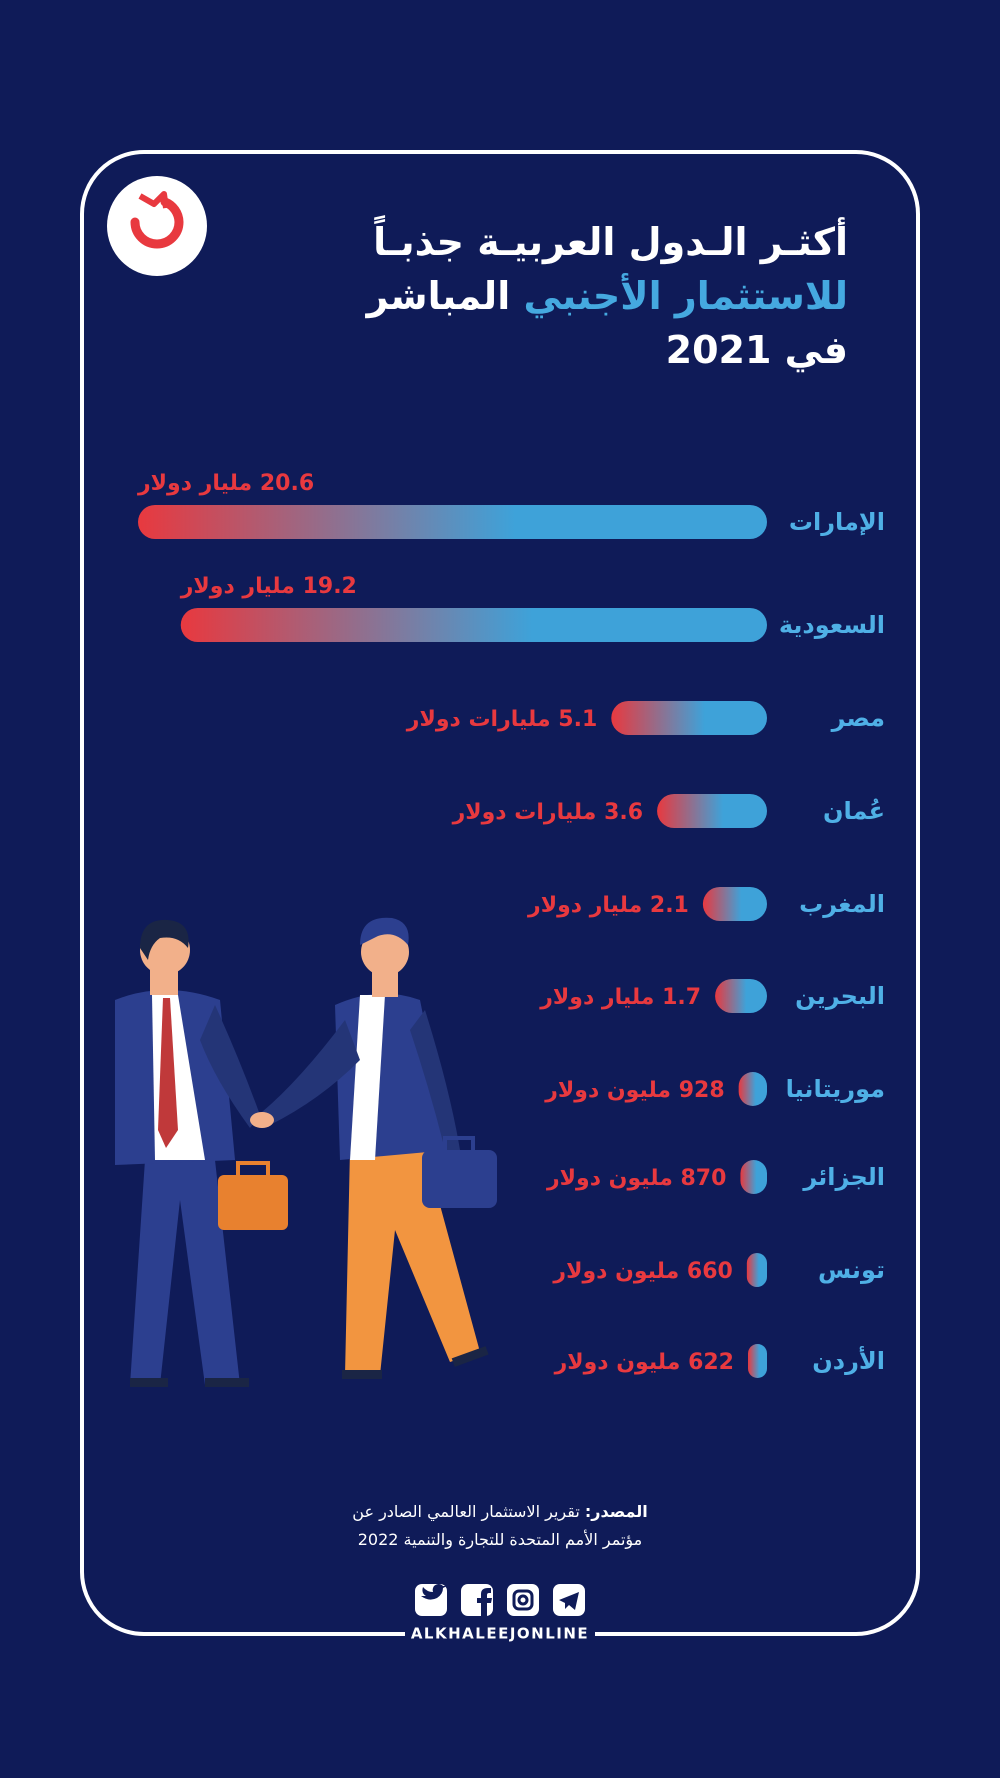 The width and height of the screenshot is (1000, 1778). I want to click on country-label: تونس, so click(851, 1270).